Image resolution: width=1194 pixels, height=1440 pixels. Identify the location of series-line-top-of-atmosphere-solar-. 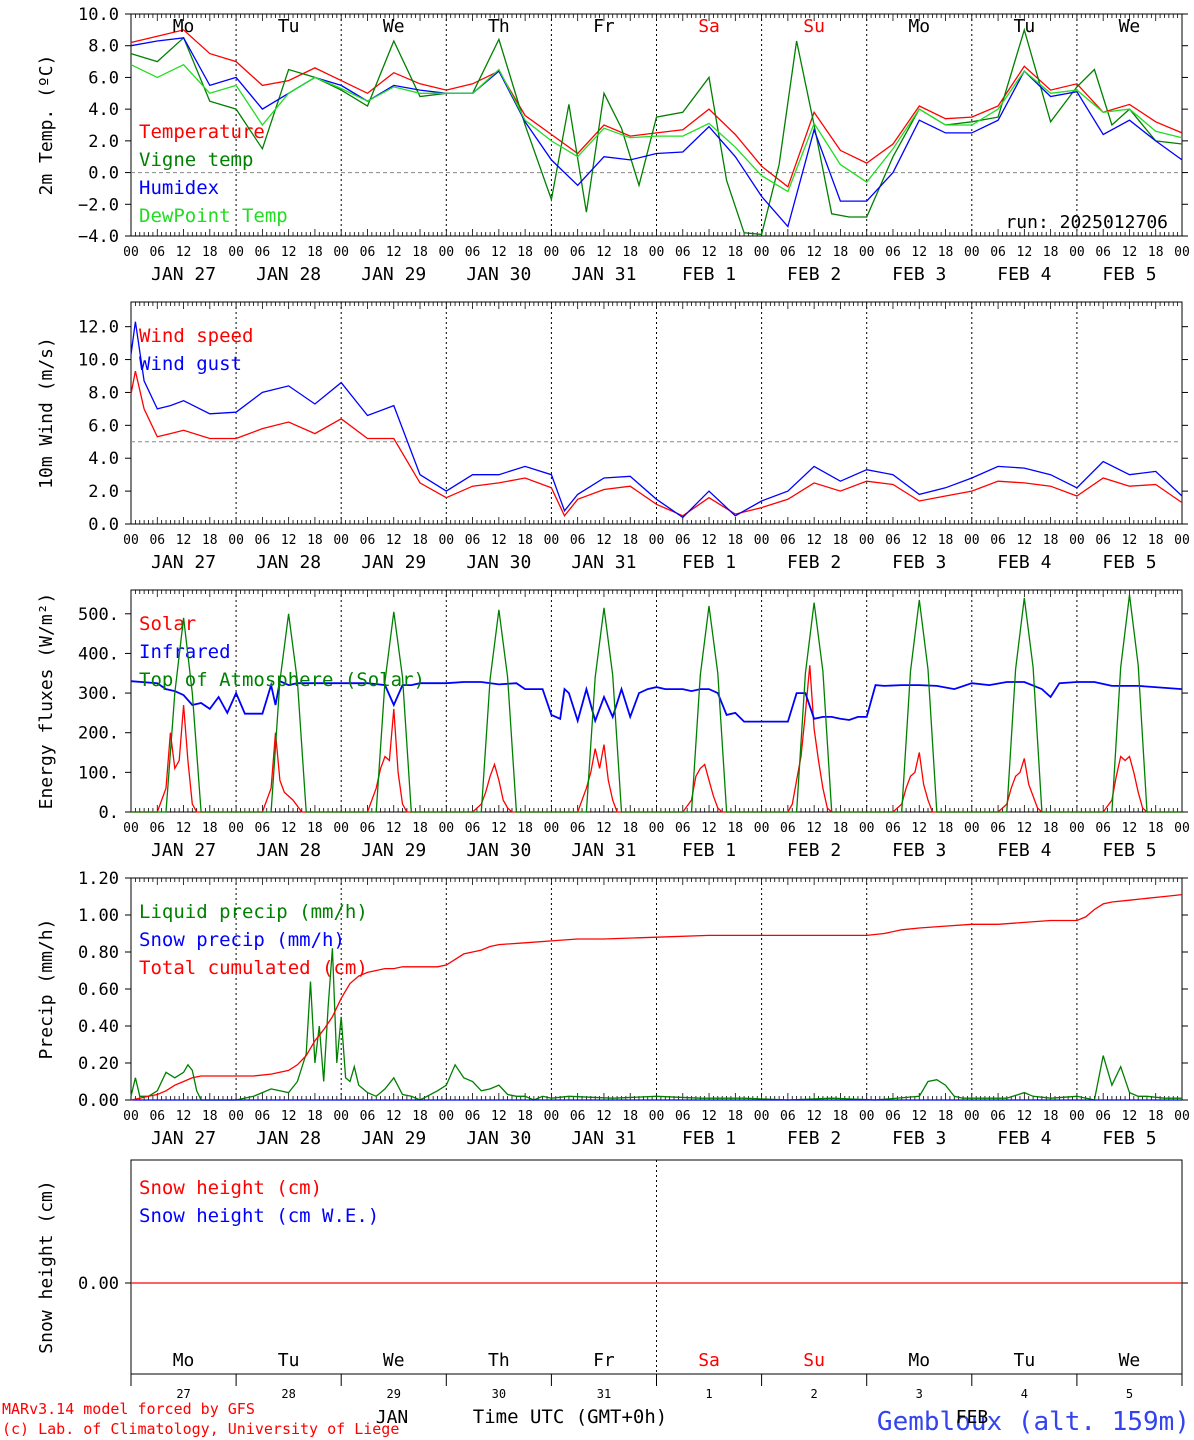
(656, 703).